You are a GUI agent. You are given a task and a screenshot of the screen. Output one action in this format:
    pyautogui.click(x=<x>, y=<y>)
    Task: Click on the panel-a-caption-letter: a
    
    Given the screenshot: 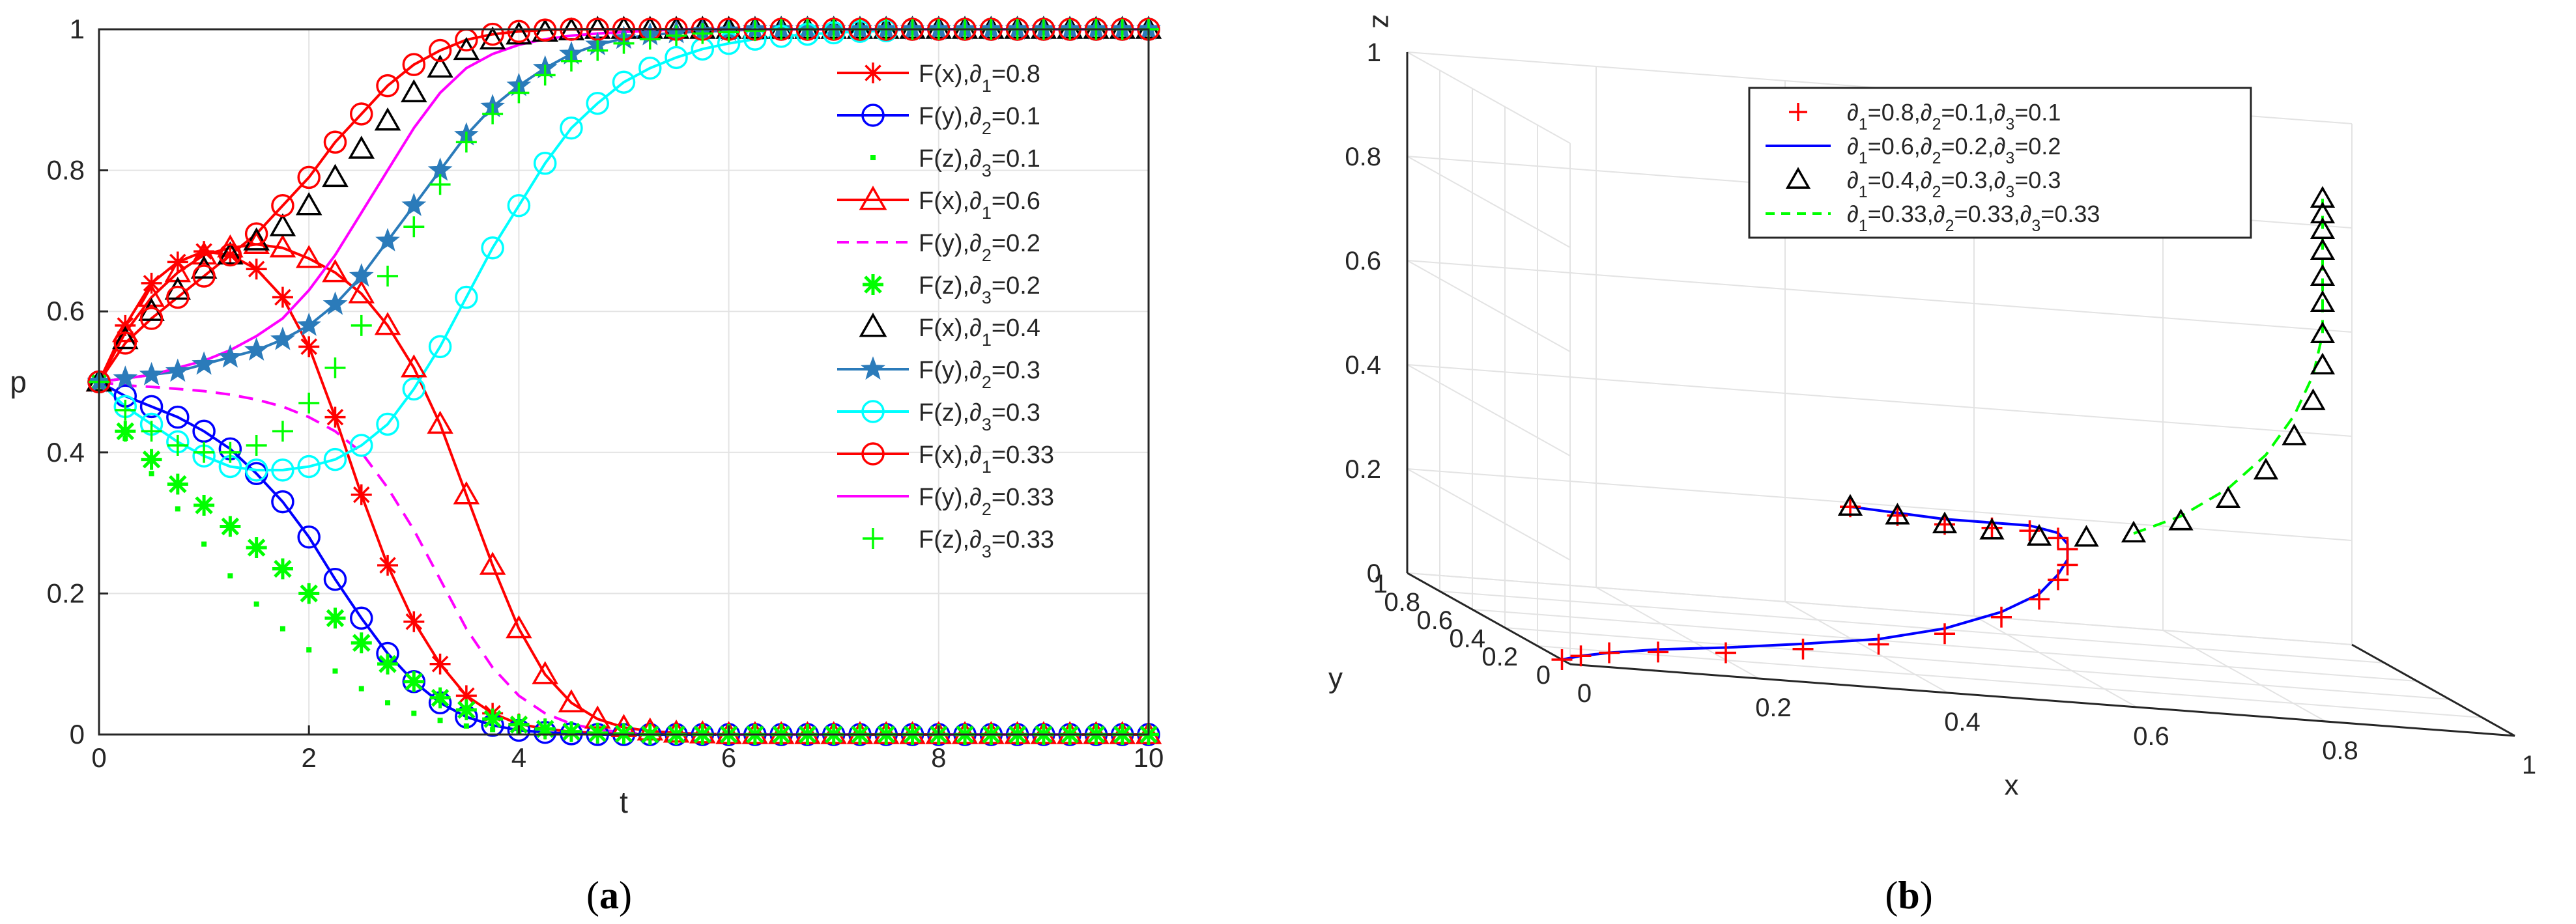 What is the action you would take?
    pyautogui.click(x=609, y=896)
    